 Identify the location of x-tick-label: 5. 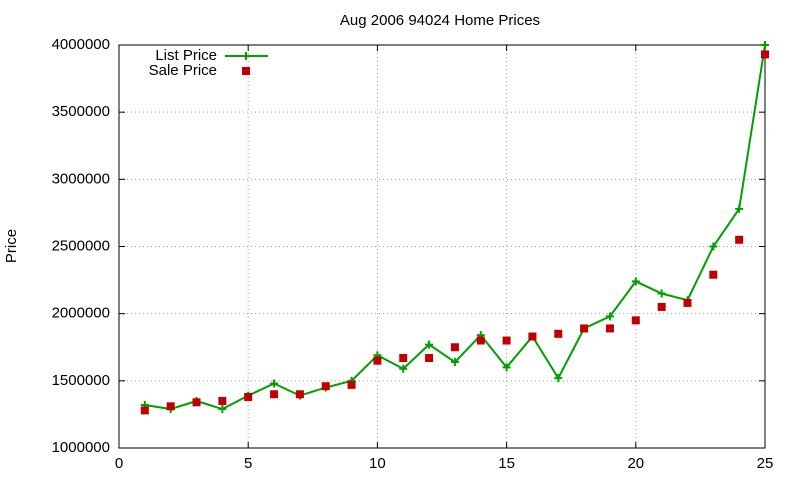
(248, 463).